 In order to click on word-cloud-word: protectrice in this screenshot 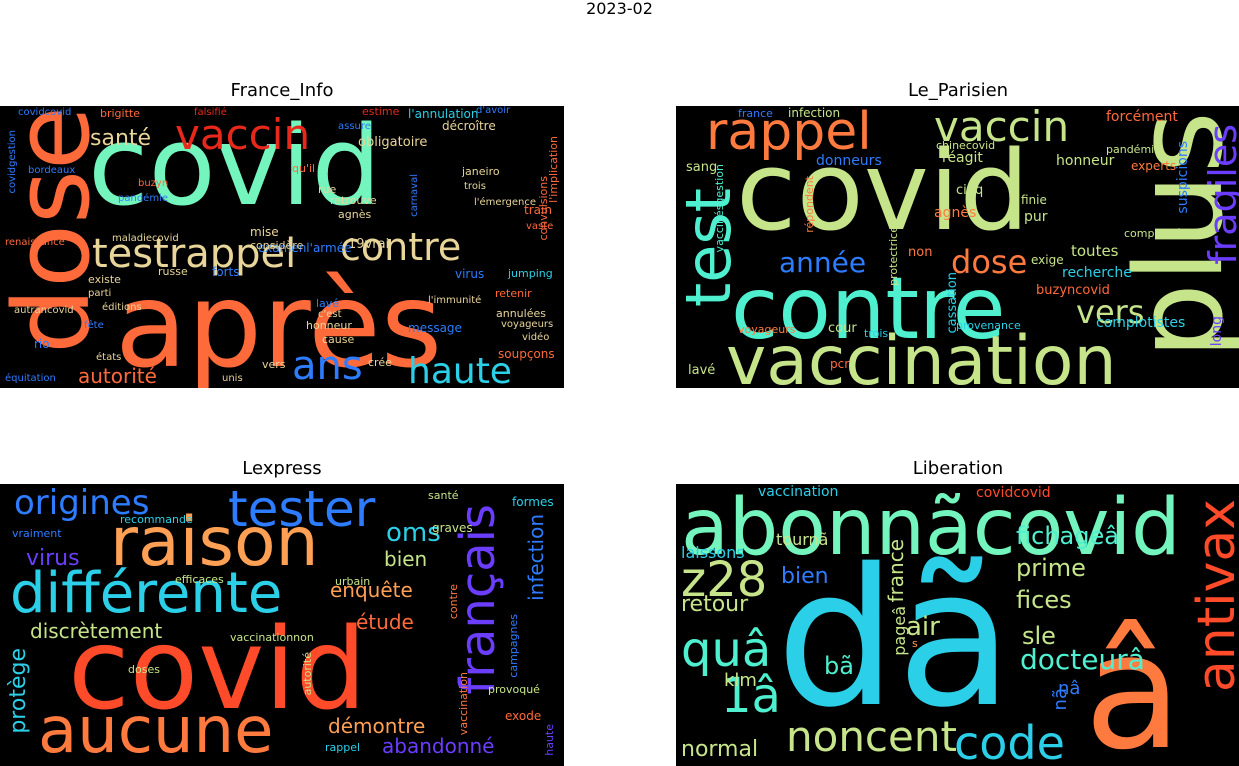, I will do `click(893, 256)`.